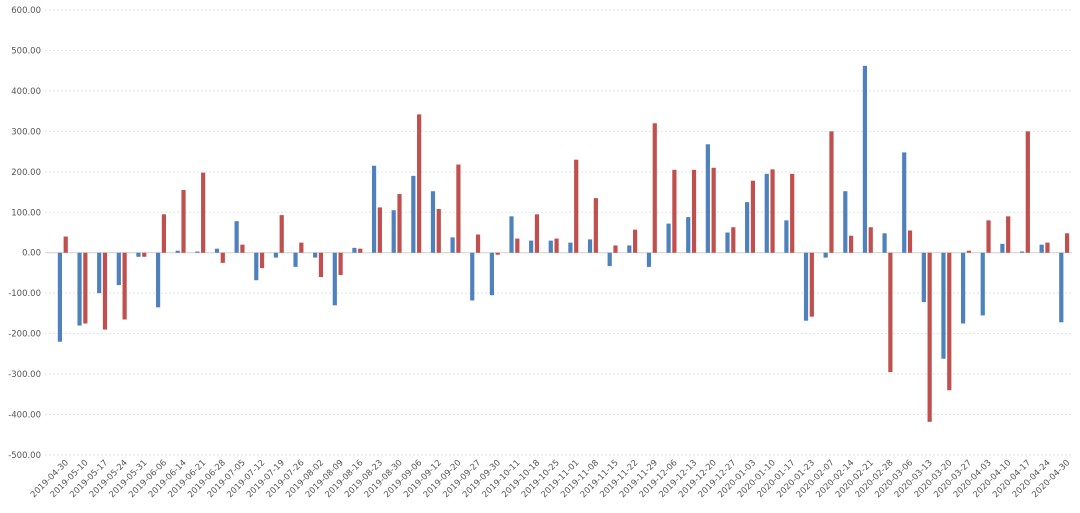 This screenshot has height=513, width=1080. What do you see at coordinates (26, 11) in the screenshot?
I see `y-tick-label: 600.00` at bounding box center [26, 11].